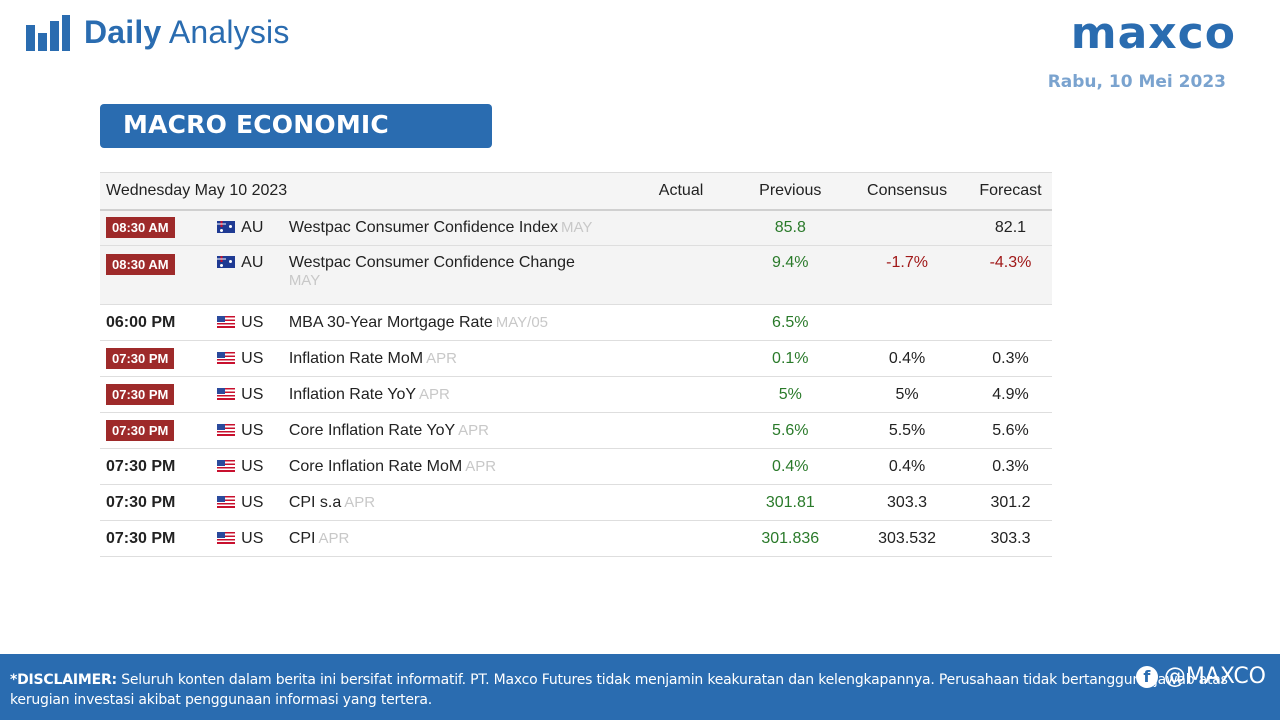 This screenshot has width=1280, height=720. Describe the element at coordinates (197, 190) in the screenshot. I see `table-date-header: Wednesday May 10 2023` at that location.